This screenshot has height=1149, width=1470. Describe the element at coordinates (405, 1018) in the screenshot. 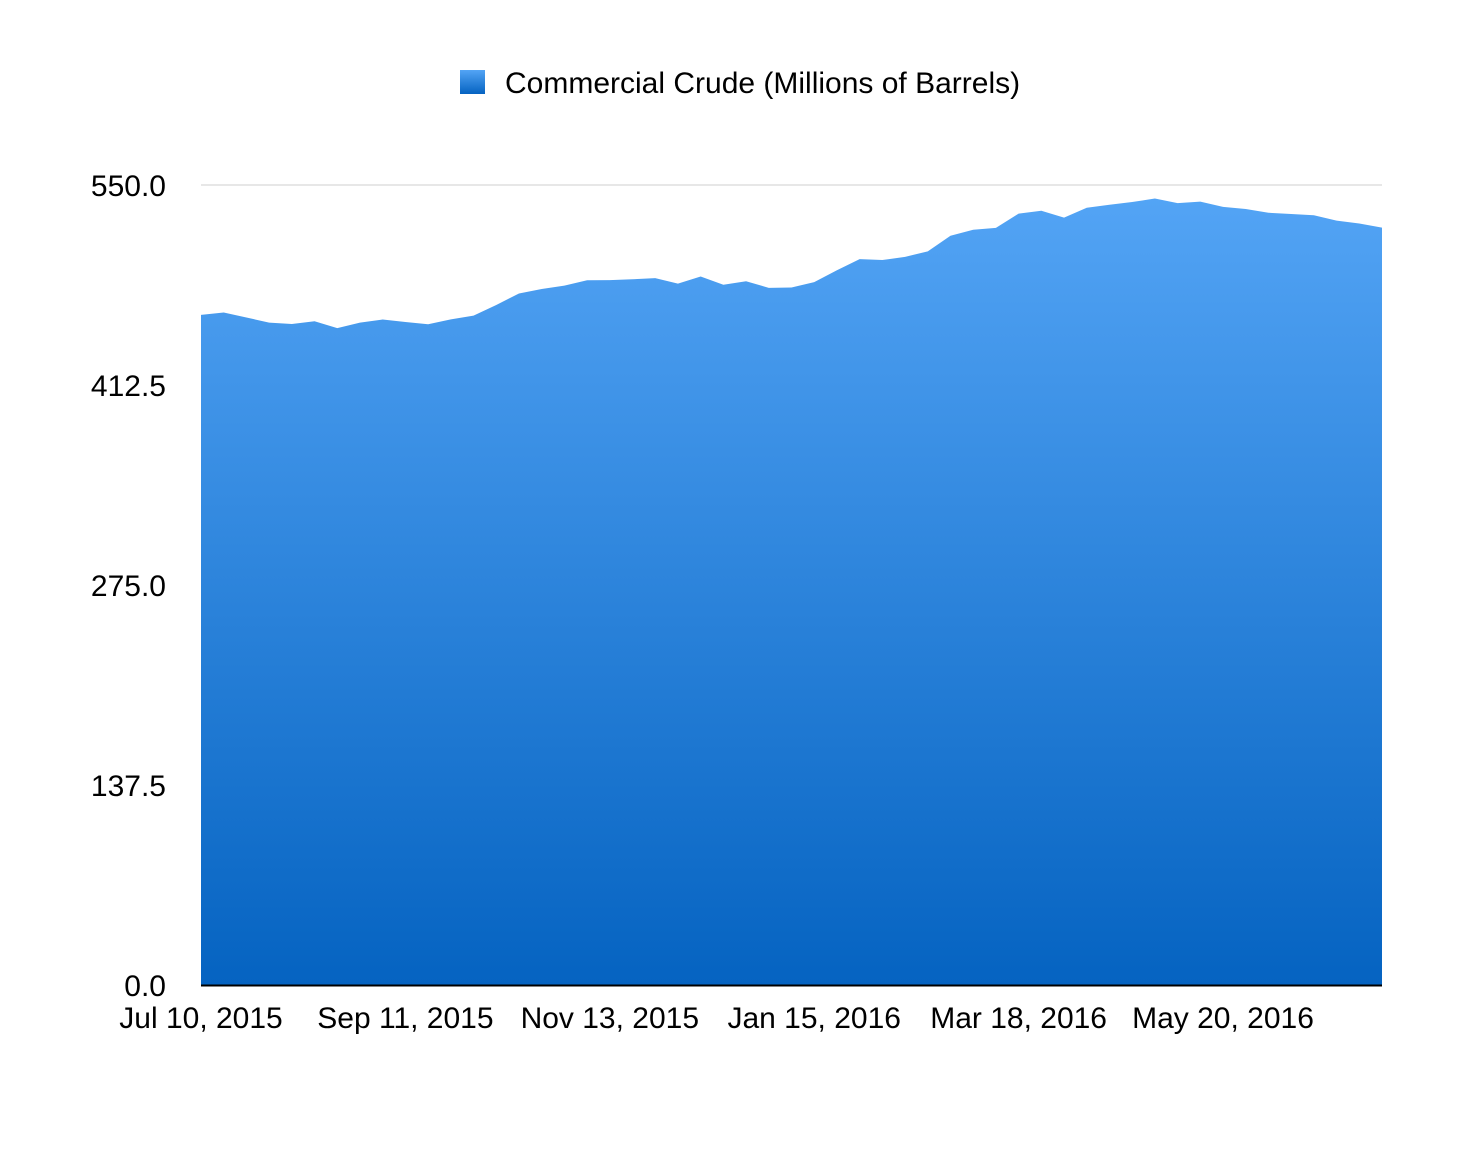

I see `x-tick-label: Sep 11, 2015` at that location.